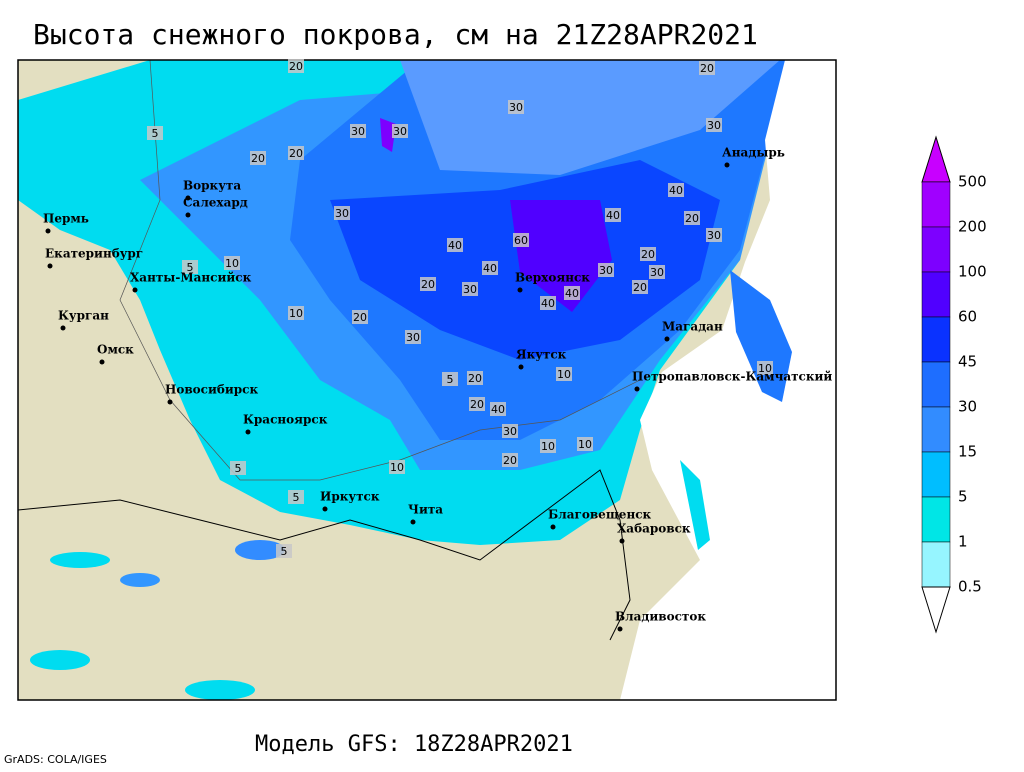  I want to click on colorbar-label: 0.5, so click(970, 587).